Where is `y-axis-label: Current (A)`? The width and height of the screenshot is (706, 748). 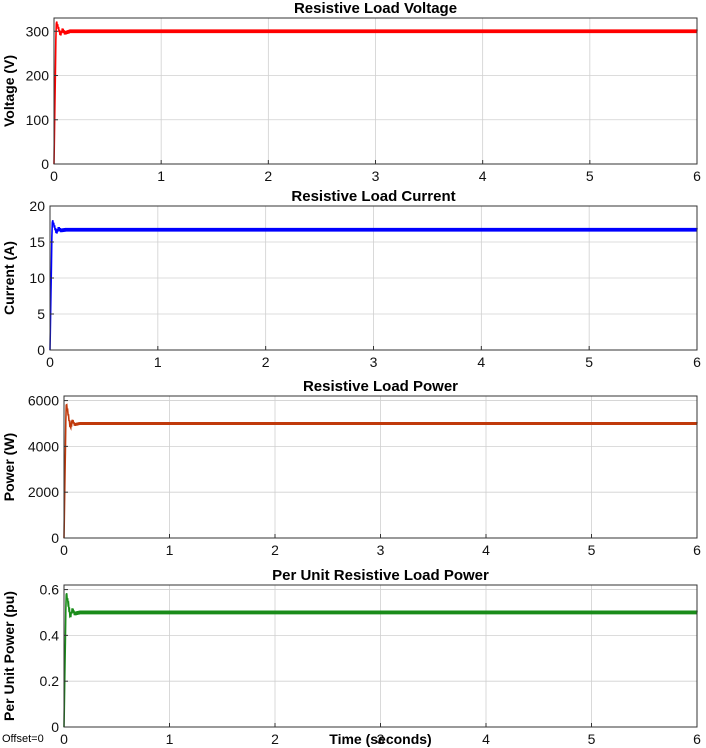 y-axis-label: Current (A) is located at coordinates (9, 278).